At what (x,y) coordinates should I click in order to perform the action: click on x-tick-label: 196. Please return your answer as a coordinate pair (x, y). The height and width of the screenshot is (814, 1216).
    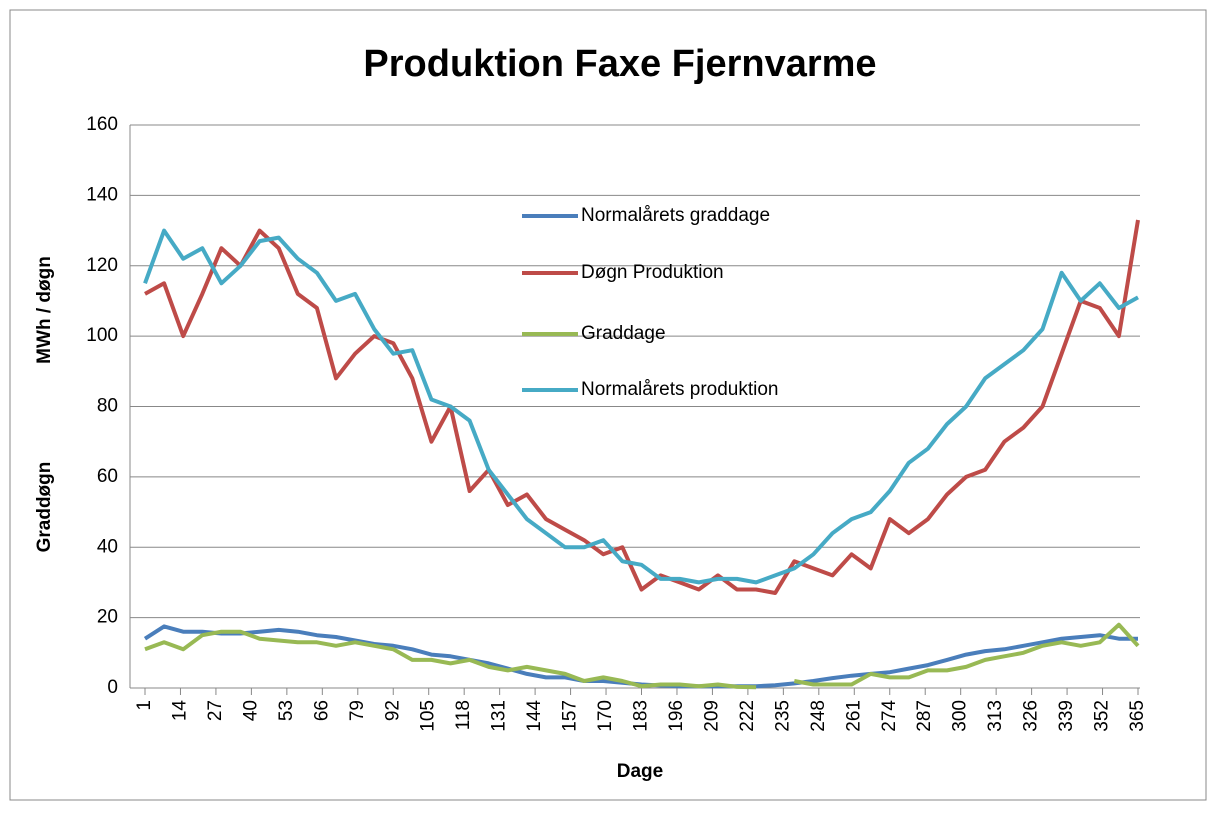
    Looking at the image, I should click on (676, 716).